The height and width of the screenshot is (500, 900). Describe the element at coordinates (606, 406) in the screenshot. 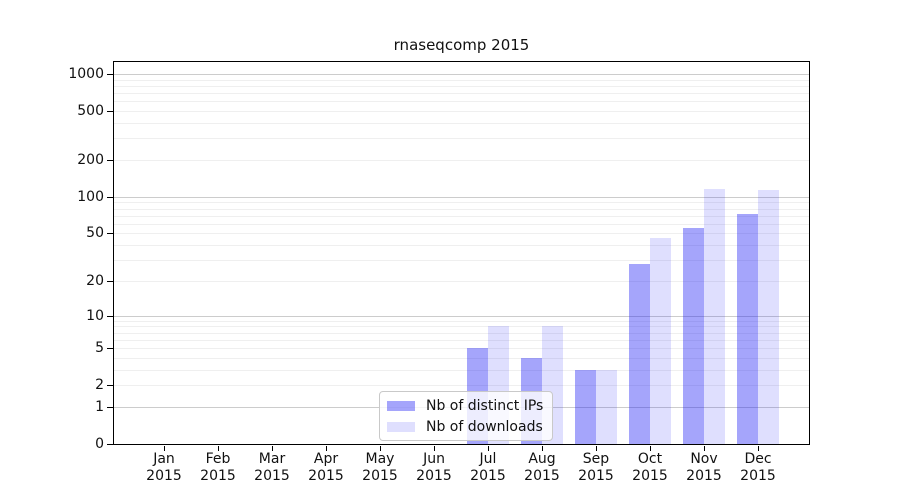

I see `bar-downloads-sep` at that location.